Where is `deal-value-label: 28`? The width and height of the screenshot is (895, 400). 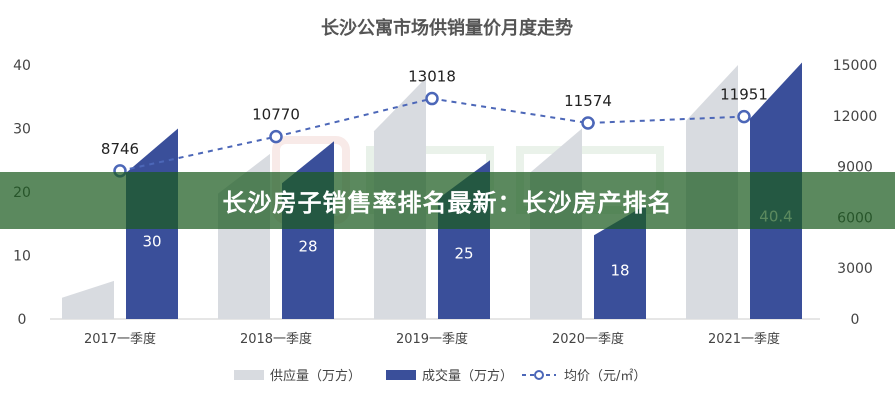 deal-value-label: 28 is located at coordinates (307, 246).